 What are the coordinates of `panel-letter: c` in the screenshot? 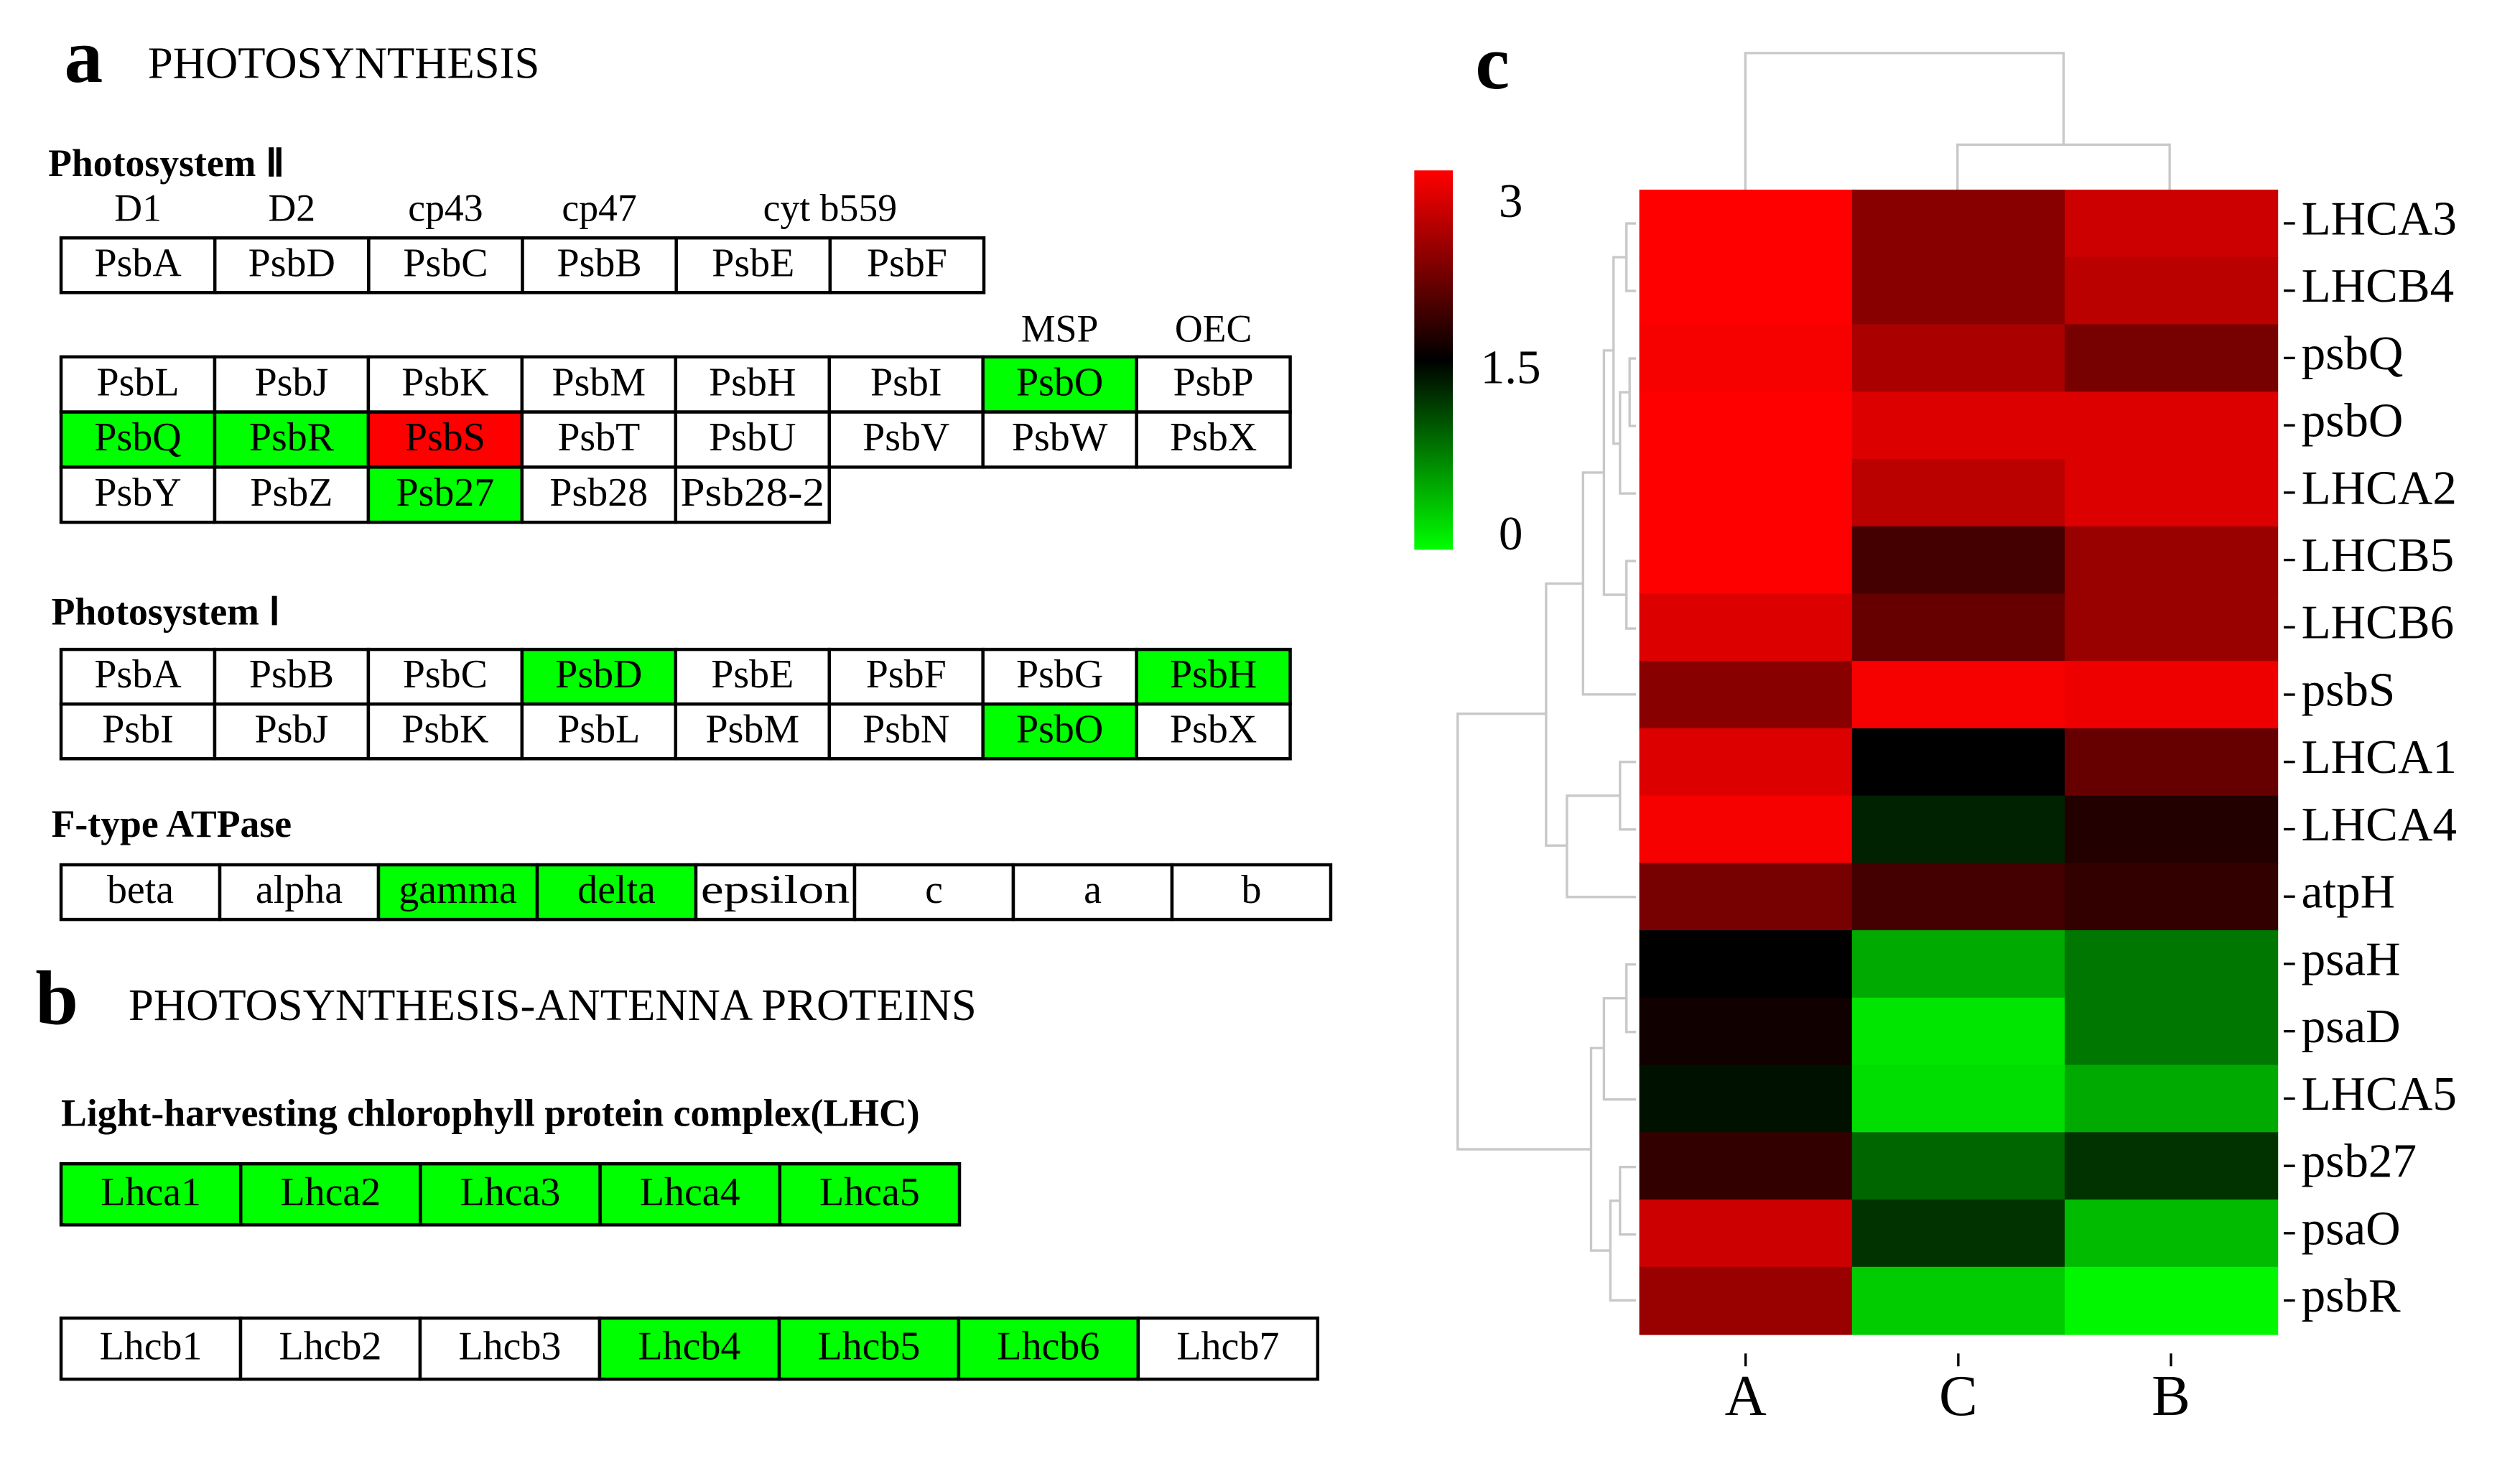 It's located at (1492, 63).